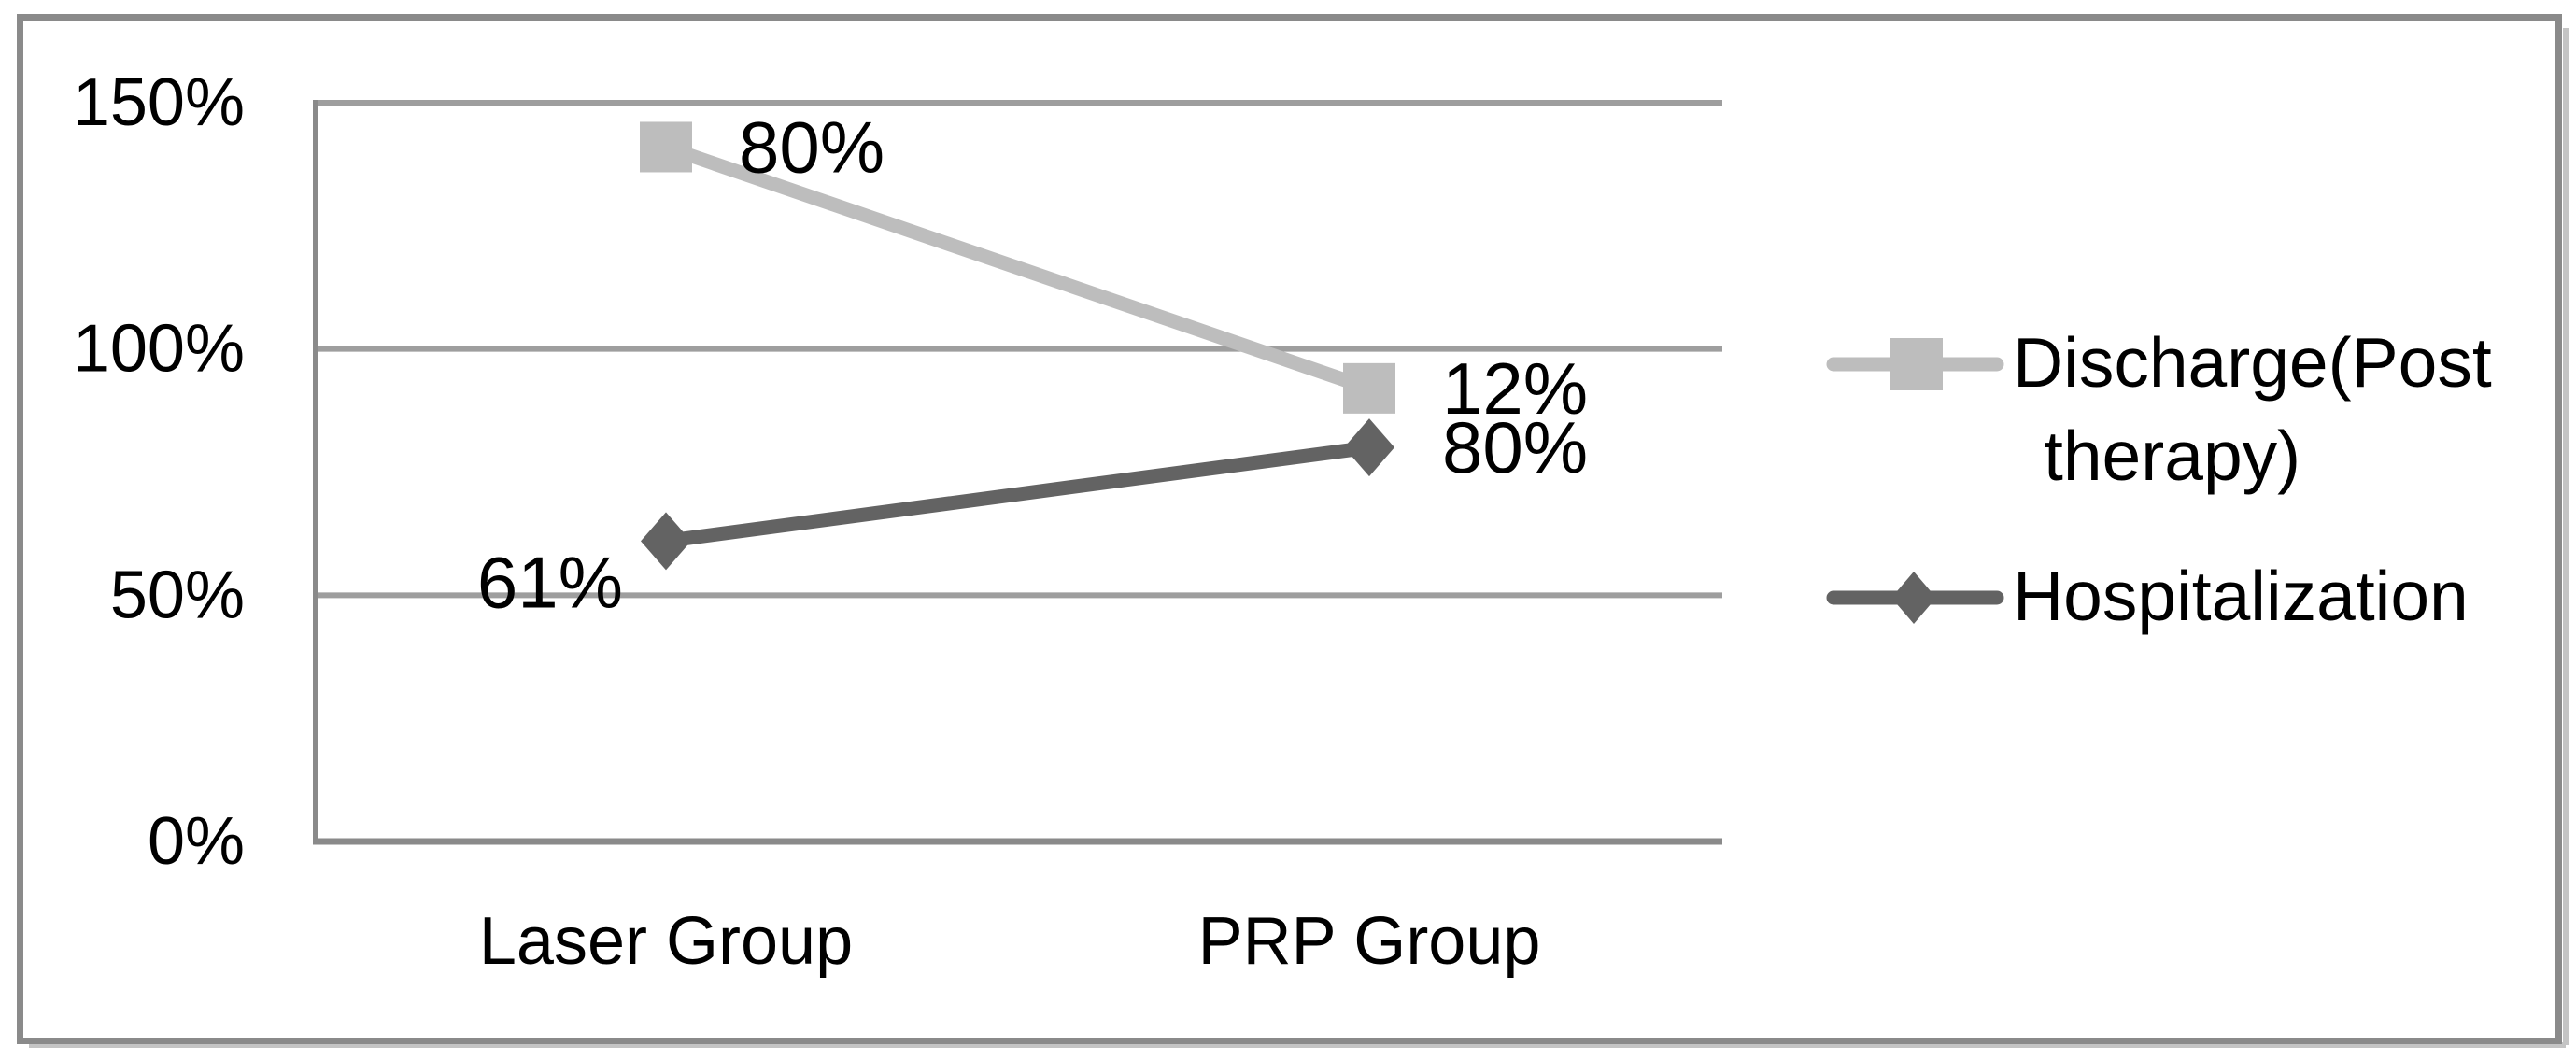 The image size is (2576, 1060). Describe the element at coordinates (159, 102) in the screenshot. I see `y-tick-label-150: 150%` at that location.